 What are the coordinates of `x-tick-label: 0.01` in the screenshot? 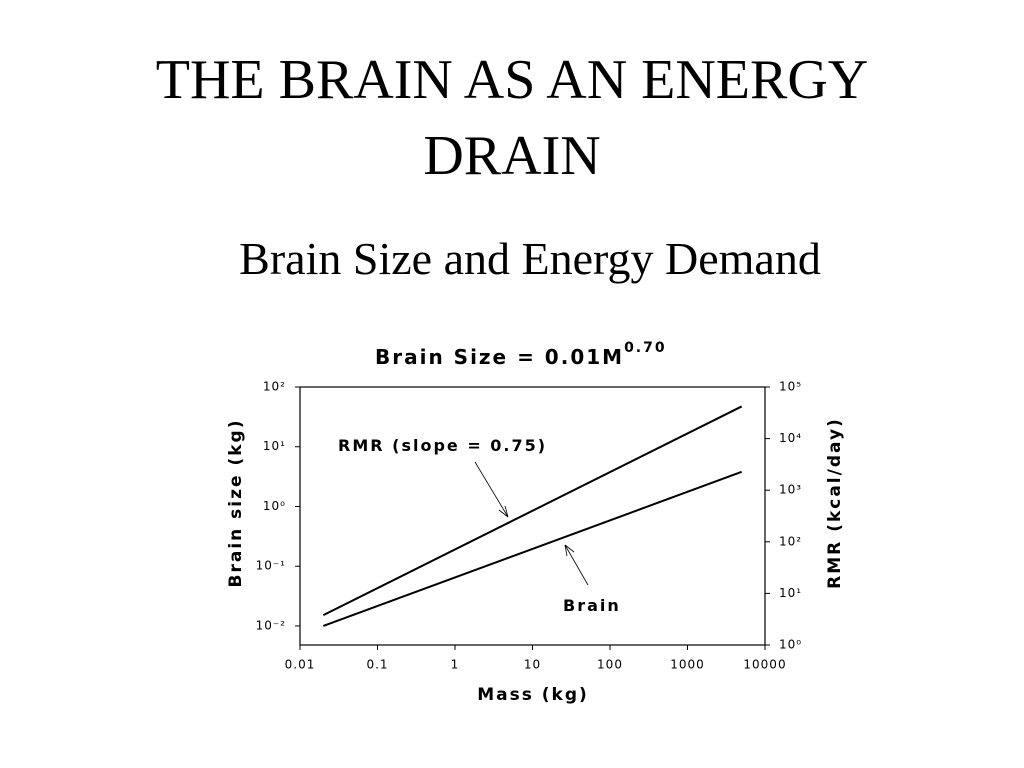 It's located at (300, 665).